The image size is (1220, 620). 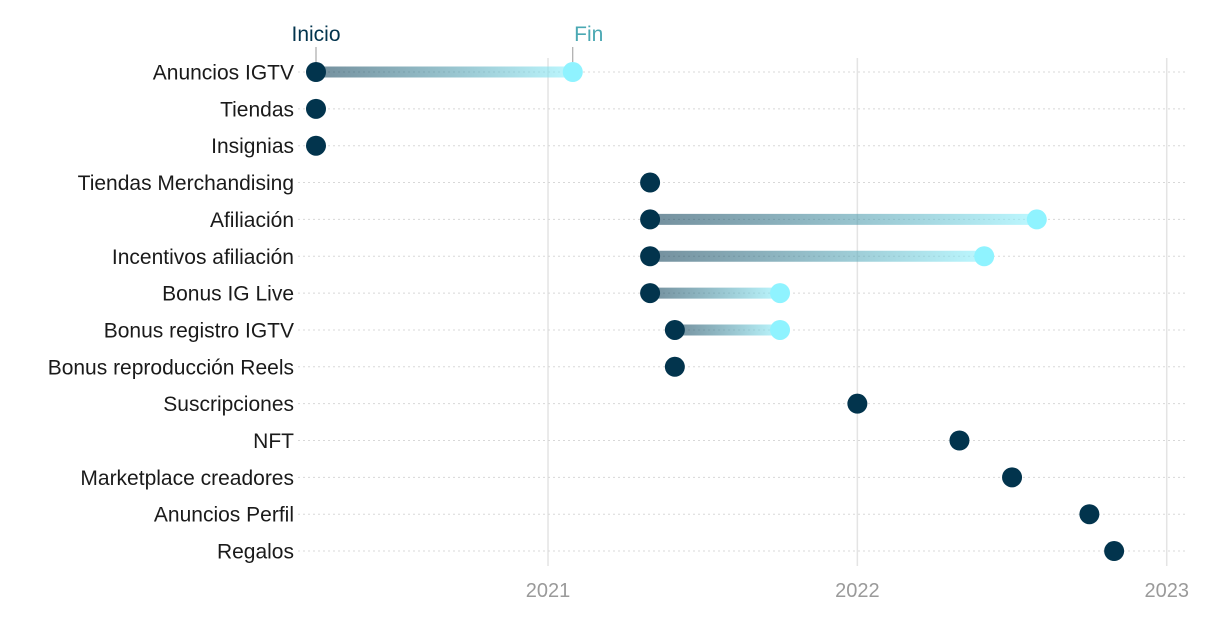 I want to click on category-label: Anuncios Perfil, so click(x=224, y=515).